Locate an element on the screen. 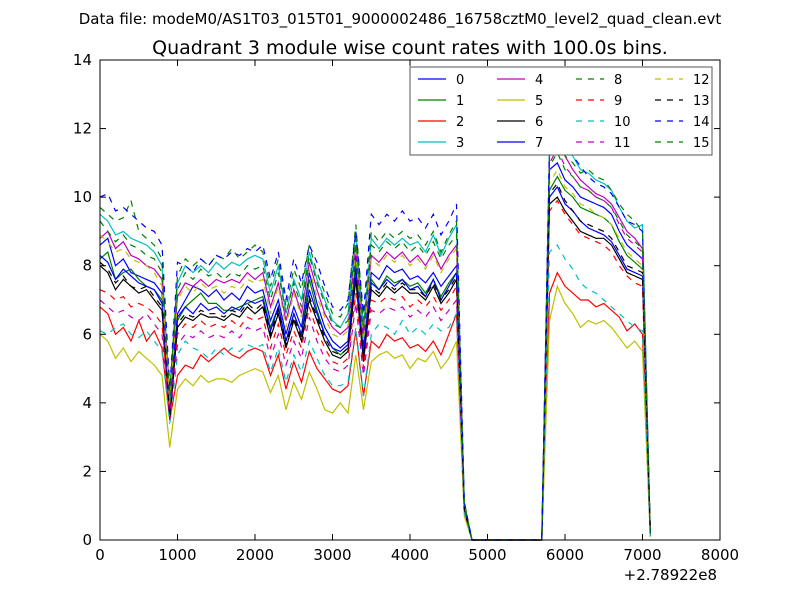  legend-label-13: 13 is located at coordinates (701, 101).